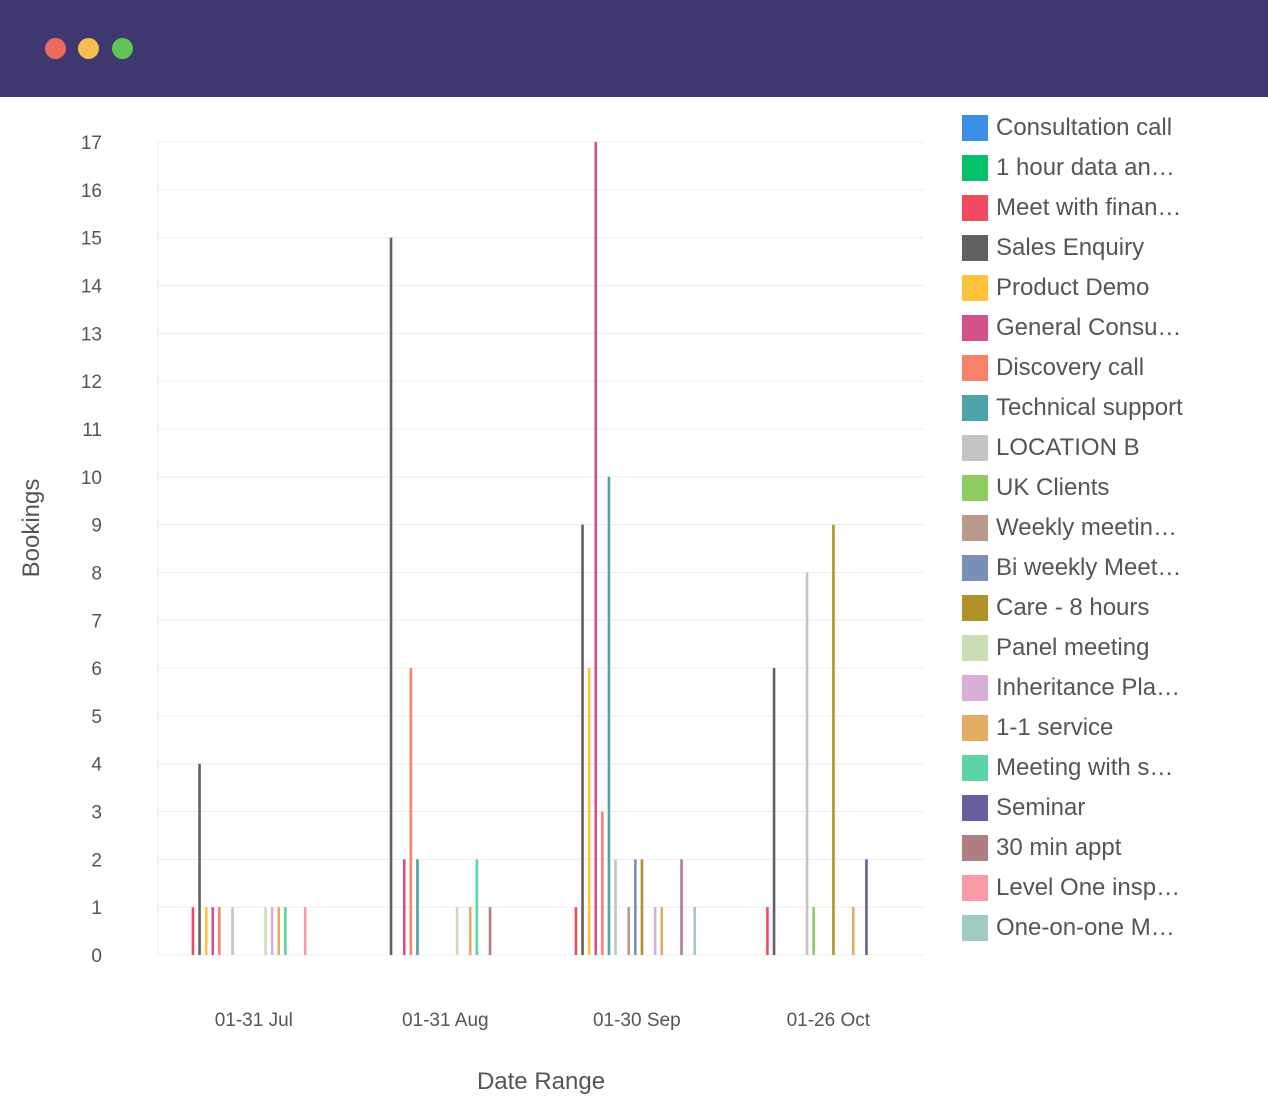  Describe the element at coordinates (122, 48) in the screenshot. I see `maximize-window-button` at that location.